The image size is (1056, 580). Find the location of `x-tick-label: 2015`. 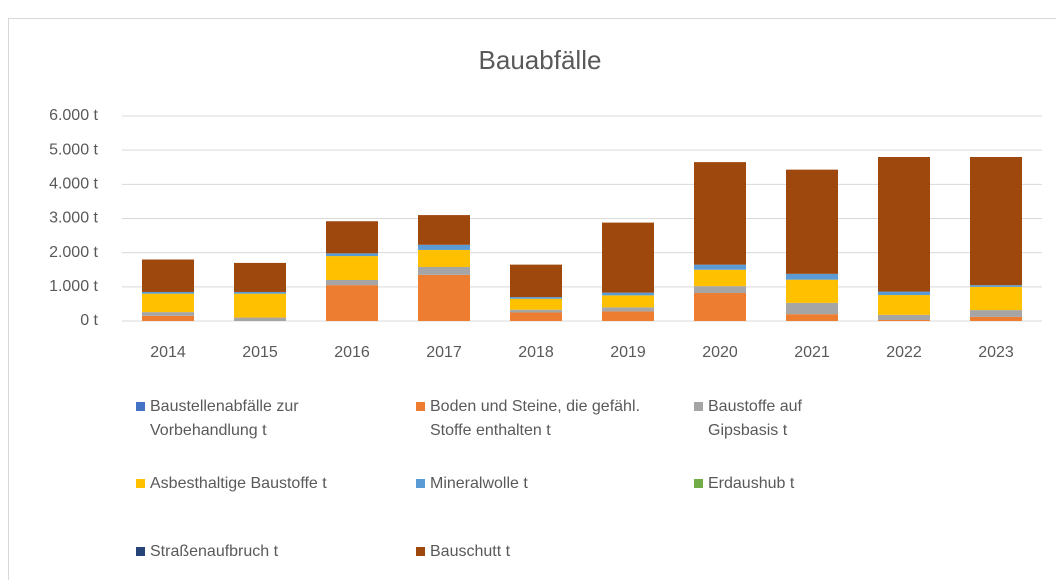

x-tick-label: 2015 is located at coordinates (260, 352).